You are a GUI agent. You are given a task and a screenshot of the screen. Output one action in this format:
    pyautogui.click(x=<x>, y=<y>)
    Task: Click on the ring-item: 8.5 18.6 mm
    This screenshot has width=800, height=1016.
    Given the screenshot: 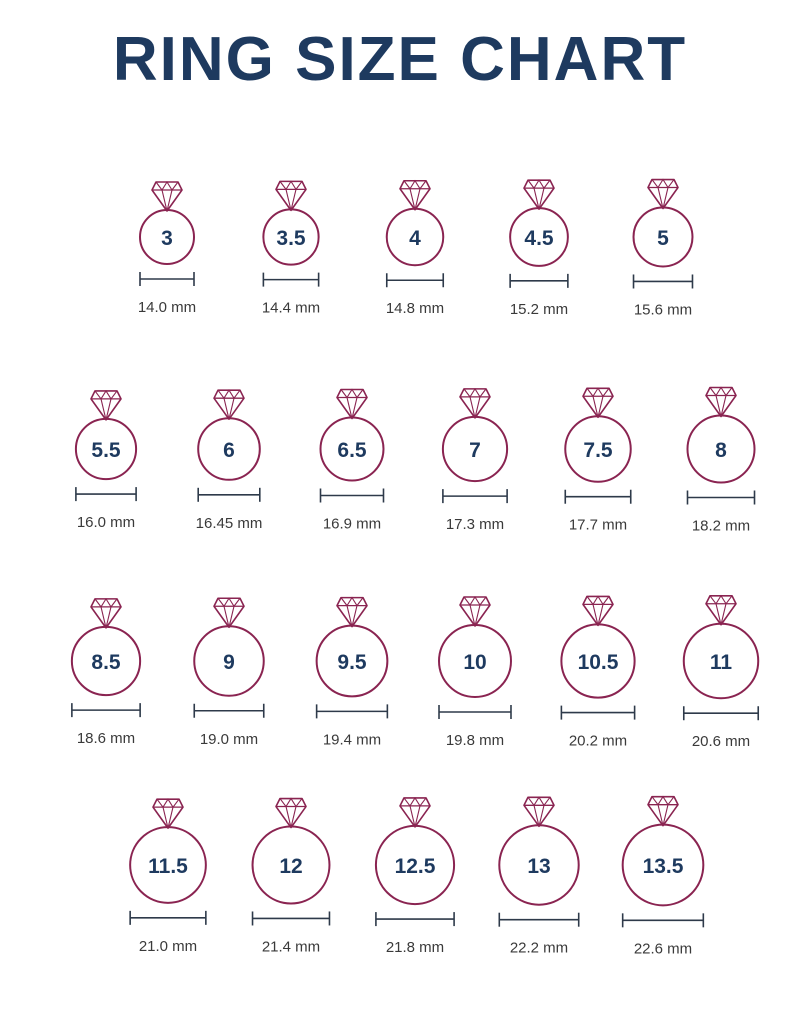 What is the action you would take?
    pyautogui.click(x=106, y=672)
    